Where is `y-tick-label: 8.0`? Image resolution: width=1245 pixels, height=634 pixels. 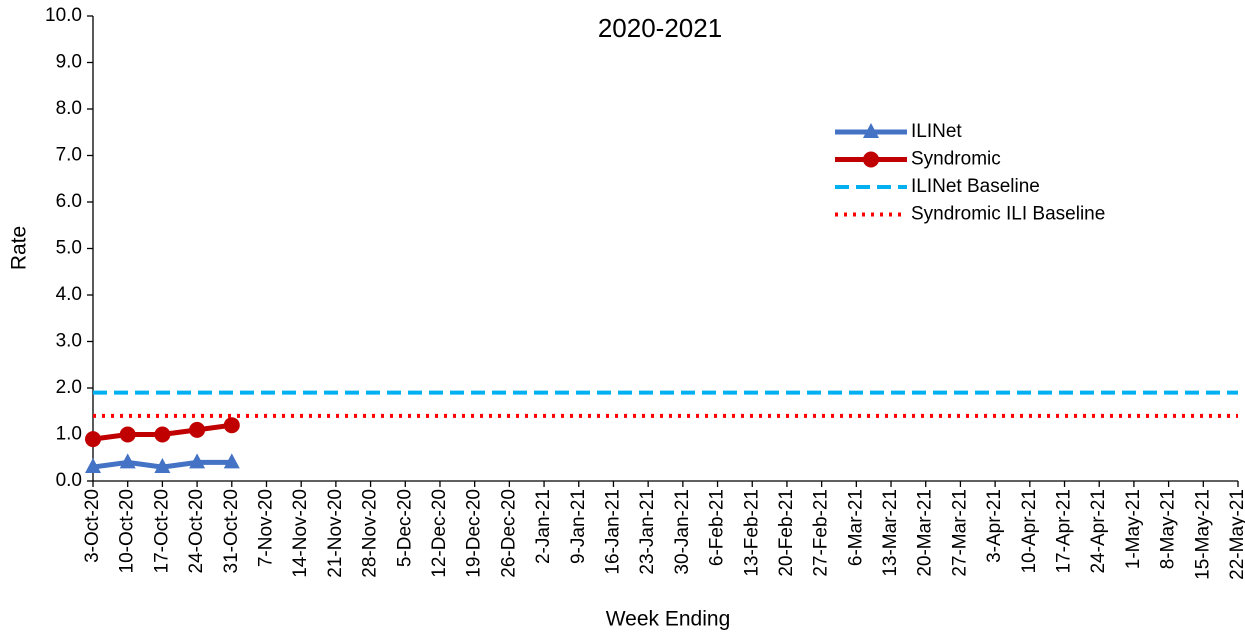 y-tick-label: 8.0 is located at coordinates (69, 108).